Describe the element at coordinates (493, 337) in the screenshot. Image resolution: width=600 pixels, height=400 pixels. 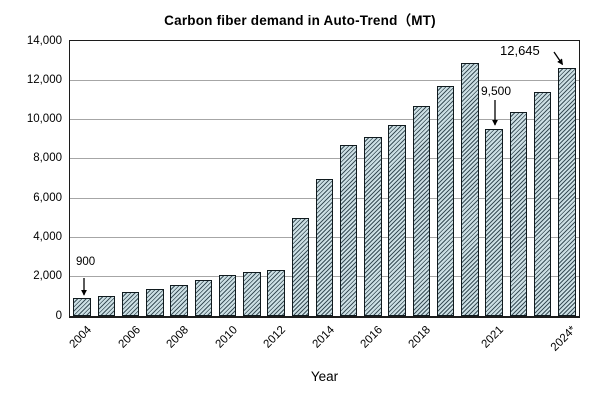
I see `x-tick-label-2021: 2021` at that location.